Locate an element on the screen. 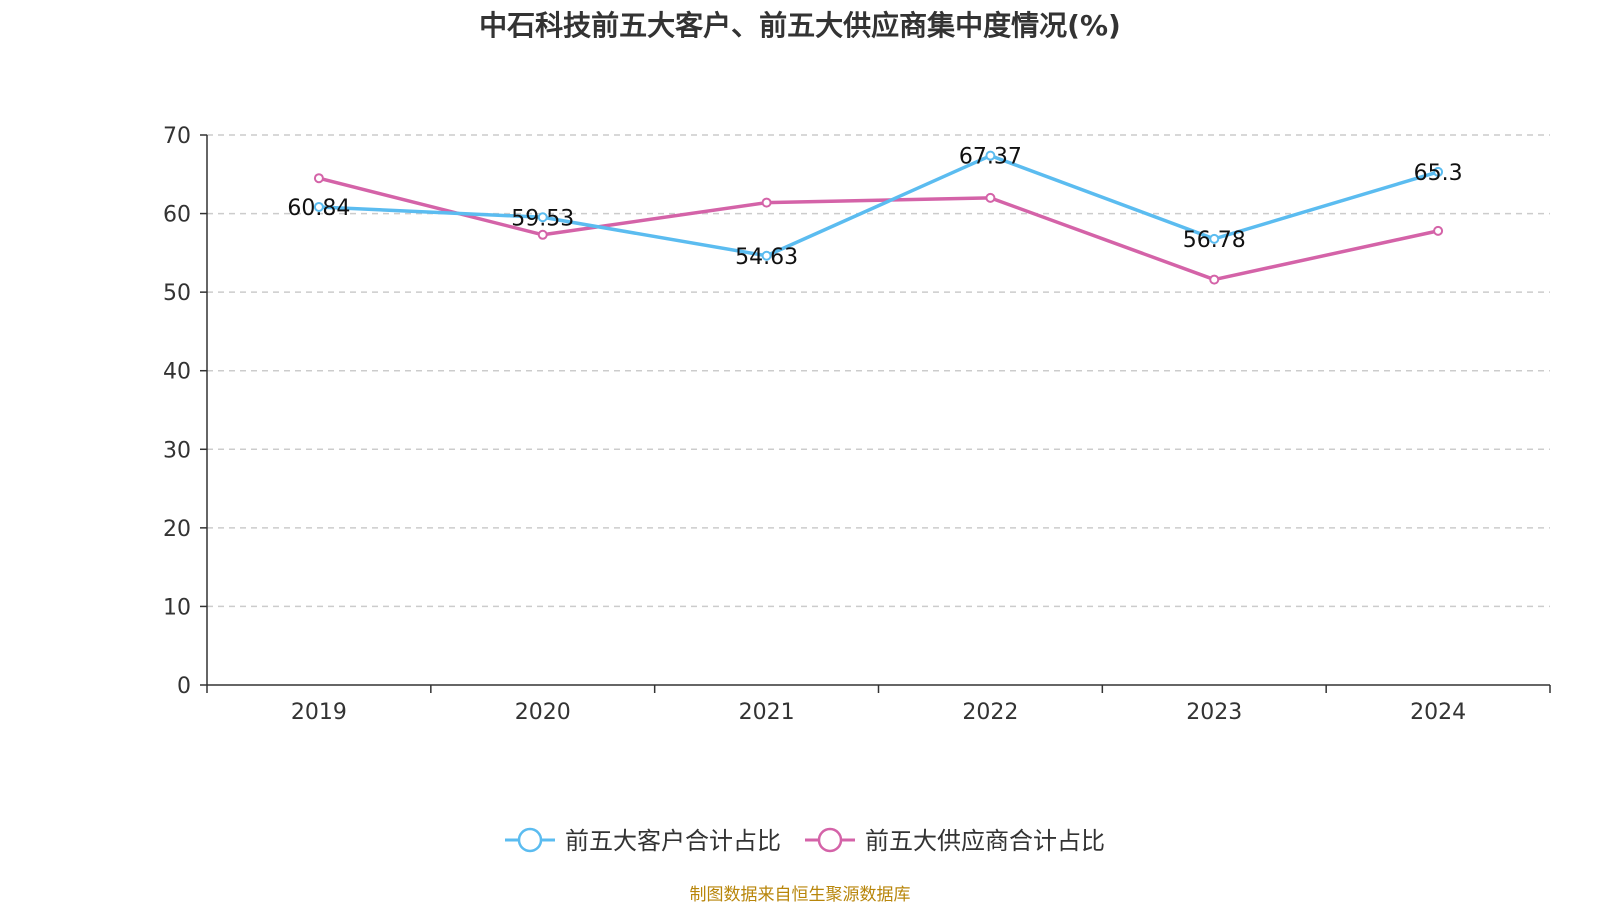  data-point-0-2020 is located at coordinates (542, 217).